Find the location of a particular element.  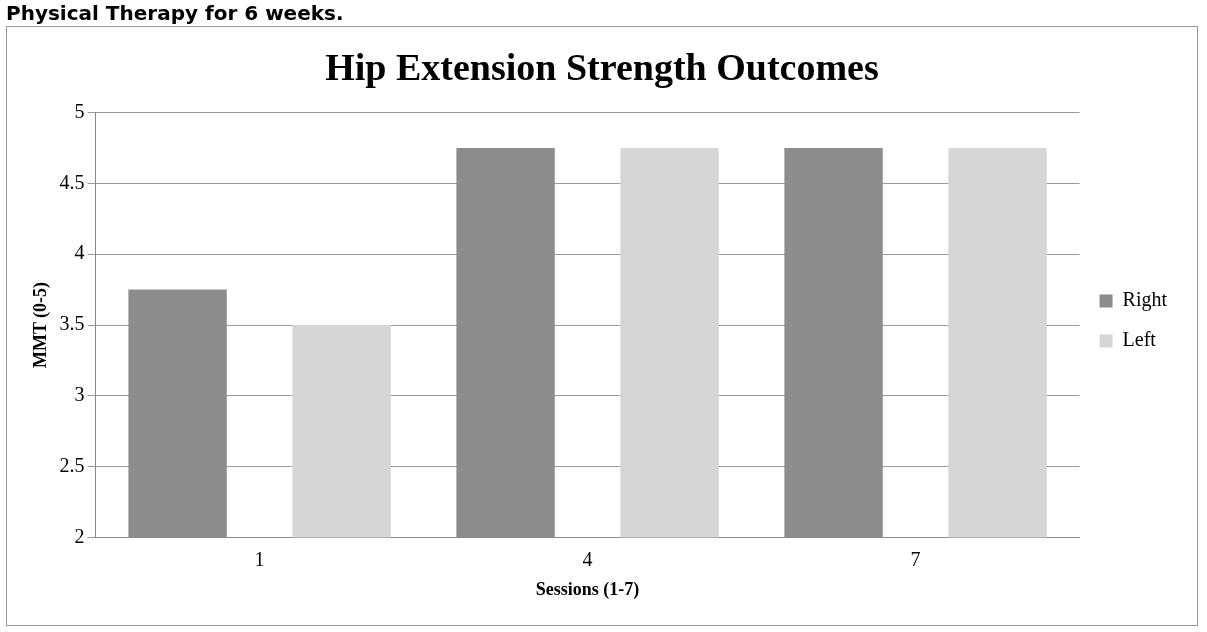

x-tick-label: 7 is located at coordinates (915, 558).